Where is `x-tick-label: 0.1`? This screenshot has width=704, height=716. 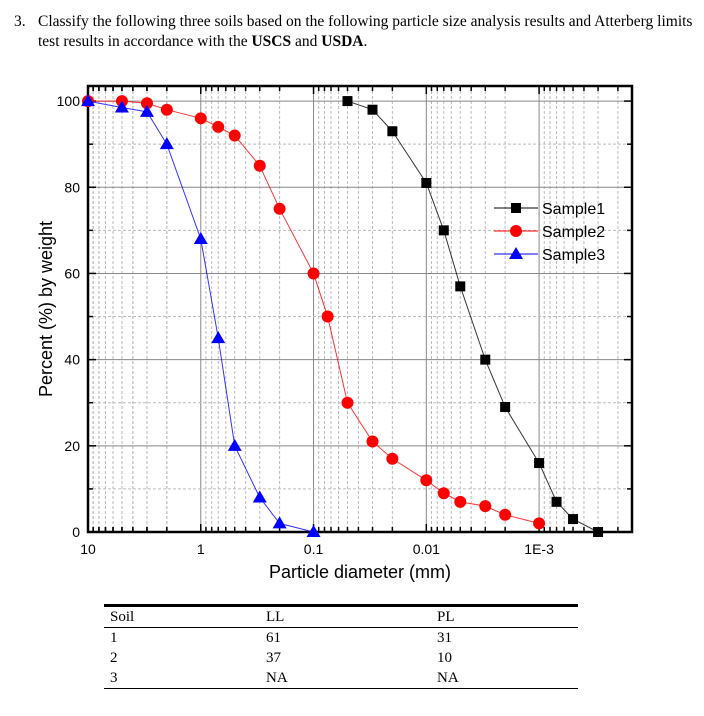 x-tick-label: 0.1 is located at coordinates (314, 549).